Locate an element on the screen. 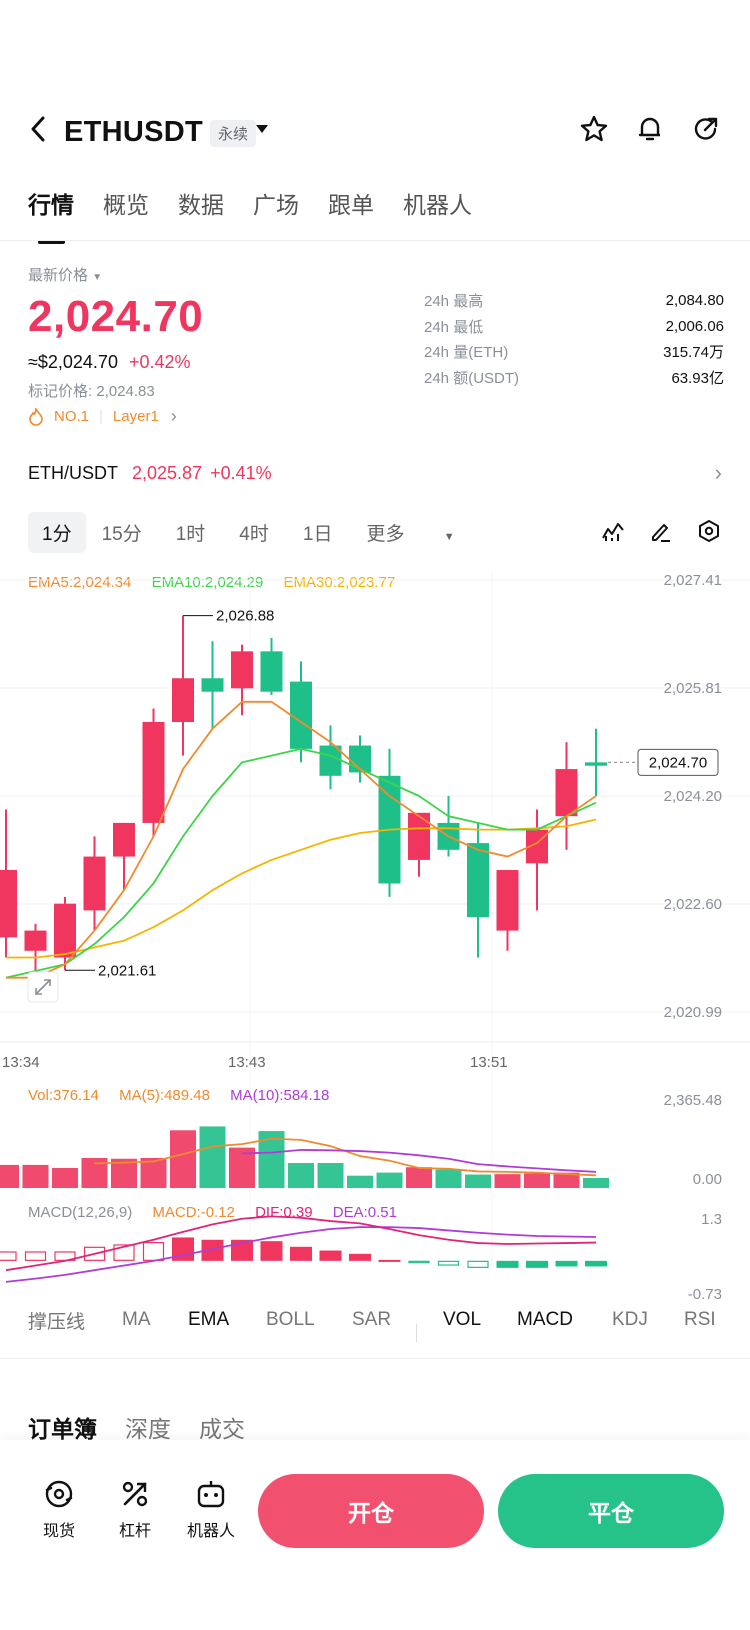 This screenshot has height=1630, width=750. symbol-dropdown-icon is located at coordinates (262, 129).